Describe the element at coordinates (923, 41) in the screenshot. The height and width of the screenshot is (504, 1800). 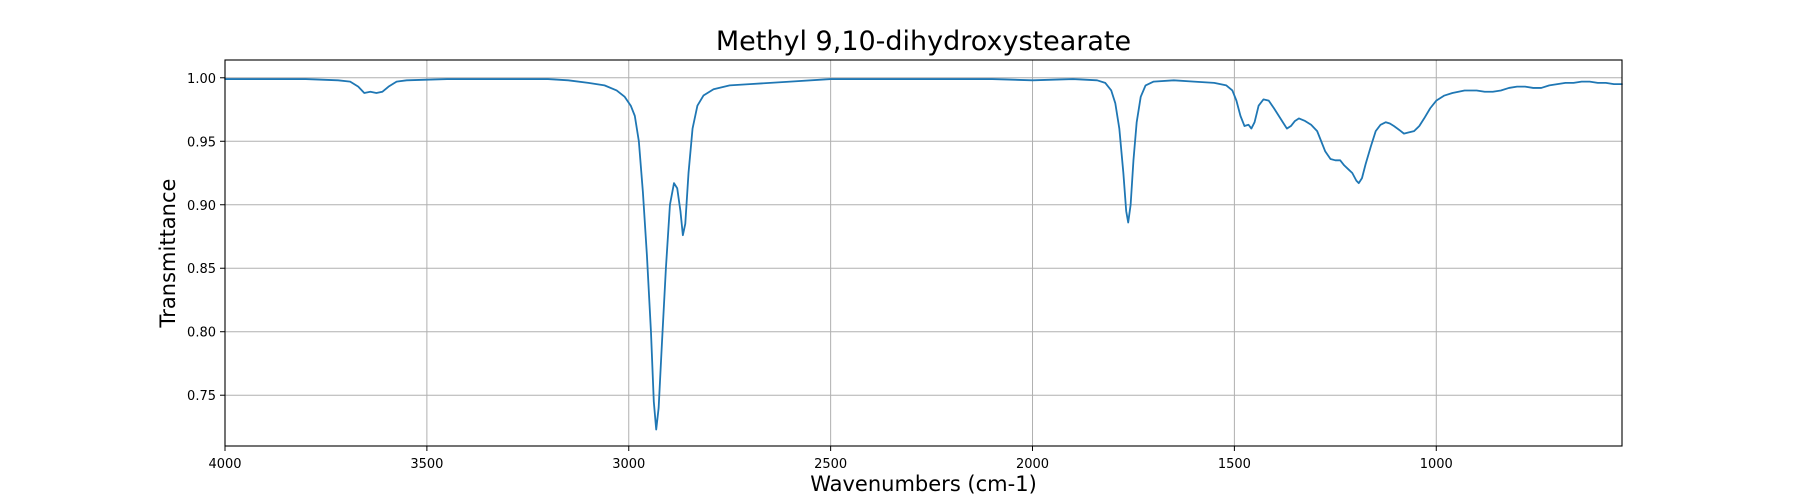
I see `chart-title: Methyl 9,10-dihydroxystearate` at that location.